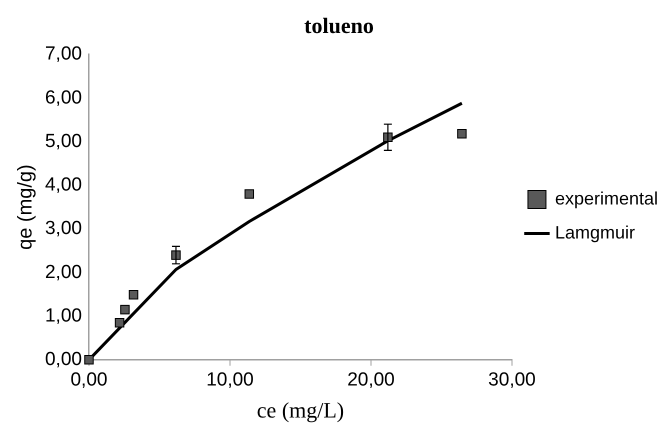 Image resolution: width=672 pixels, height=437 pixels. I want to click on y-tick-label: 2,00, so click(63, 272).